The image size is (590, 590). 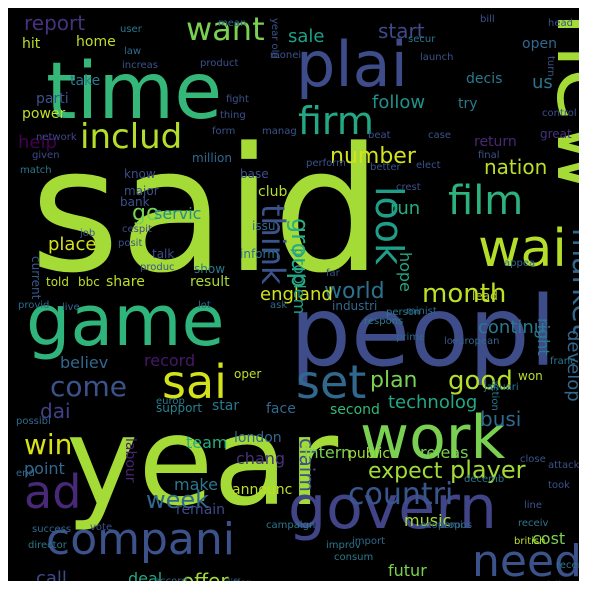 What do you see at coordinates (487, 19) in the screenshot?
I see `cloud-word: bill` at bounding box center [487, 19].